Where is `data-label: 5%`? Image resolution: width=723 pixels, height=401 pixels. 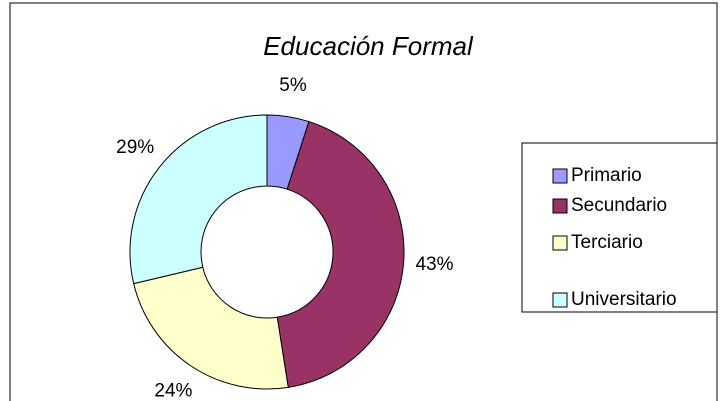
data-label: 5% is located at coordinates (293, 85).